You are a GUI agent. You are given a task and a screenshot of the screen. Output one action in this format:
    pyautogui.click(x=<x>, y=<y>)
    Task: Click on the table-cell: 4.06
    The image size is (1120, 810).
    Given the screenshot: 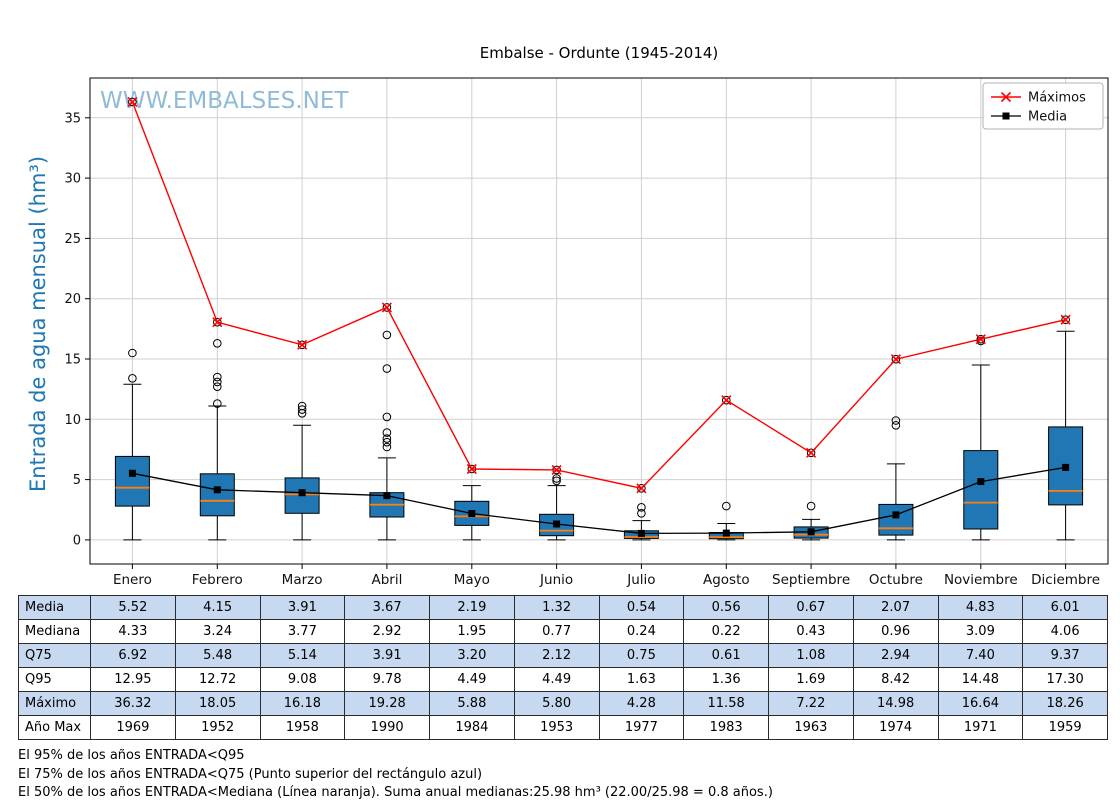 What is the action you would take?
    pyautogui.click(x=1065, y=631)
    